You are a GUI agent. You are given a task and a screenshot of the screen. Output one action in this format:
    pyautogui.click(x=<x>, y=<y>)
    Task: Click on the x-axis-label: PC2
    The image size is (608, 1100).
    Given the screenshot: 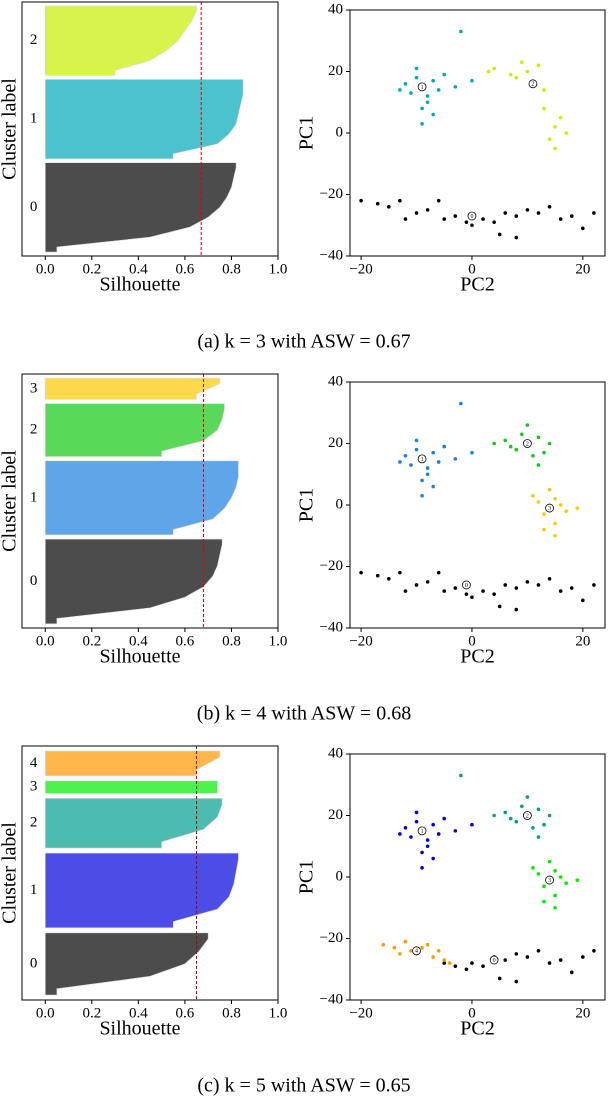 What is the action you would take?
    pyautogui.click(x=477, y=1029)
    